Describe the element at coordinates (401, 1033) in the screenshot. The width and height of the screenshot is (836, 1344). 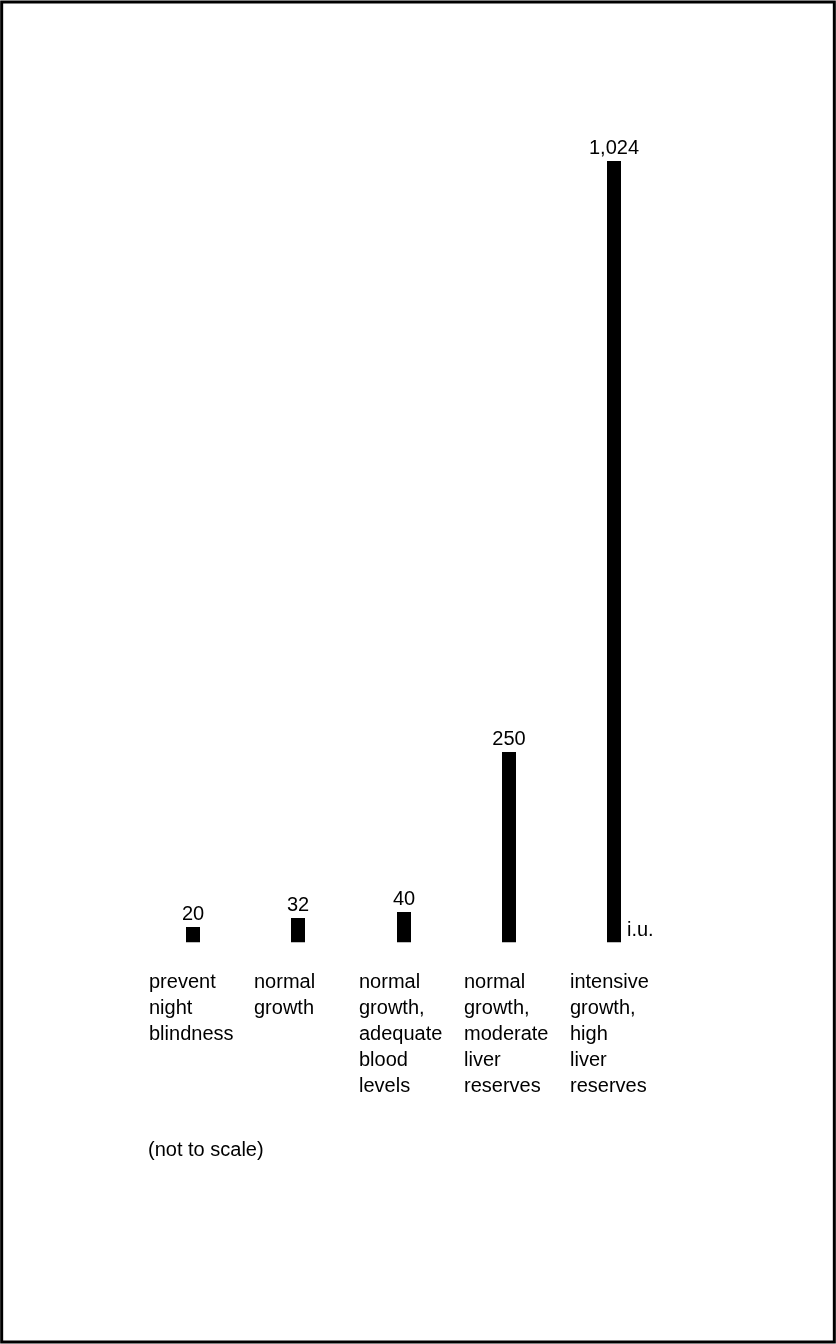
I see `x-tick-label: normal growth, adequate blood levels` at that location.